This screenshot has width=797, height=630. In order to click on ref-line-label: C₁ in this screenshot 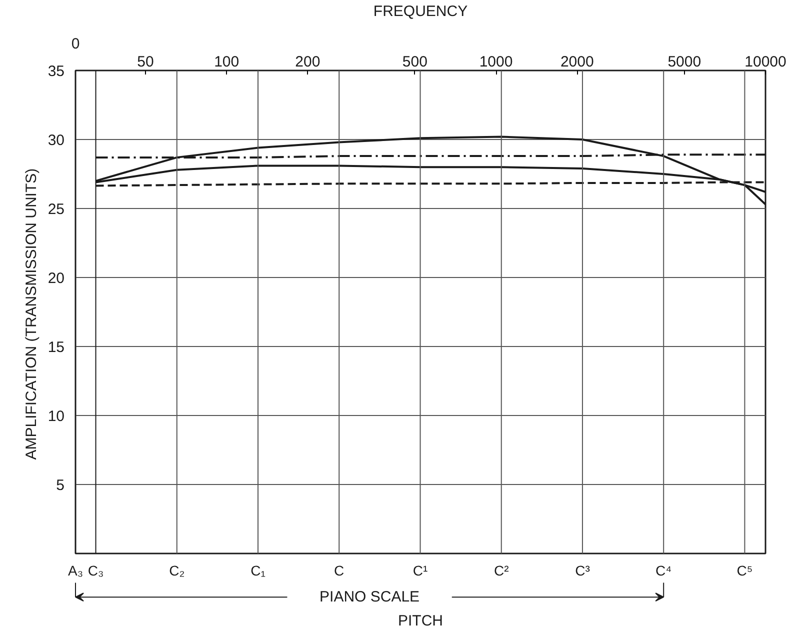, I will do `click(258, 570)`.